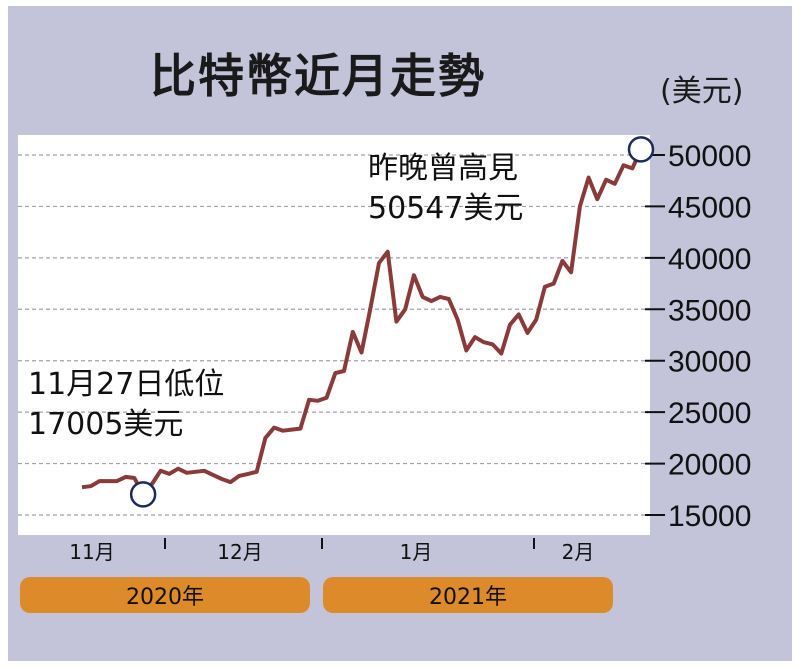 Image resolution: width=800 pixels, height=667 pixels. I want to click on y-tick-label: 20000, so click(709, 465).